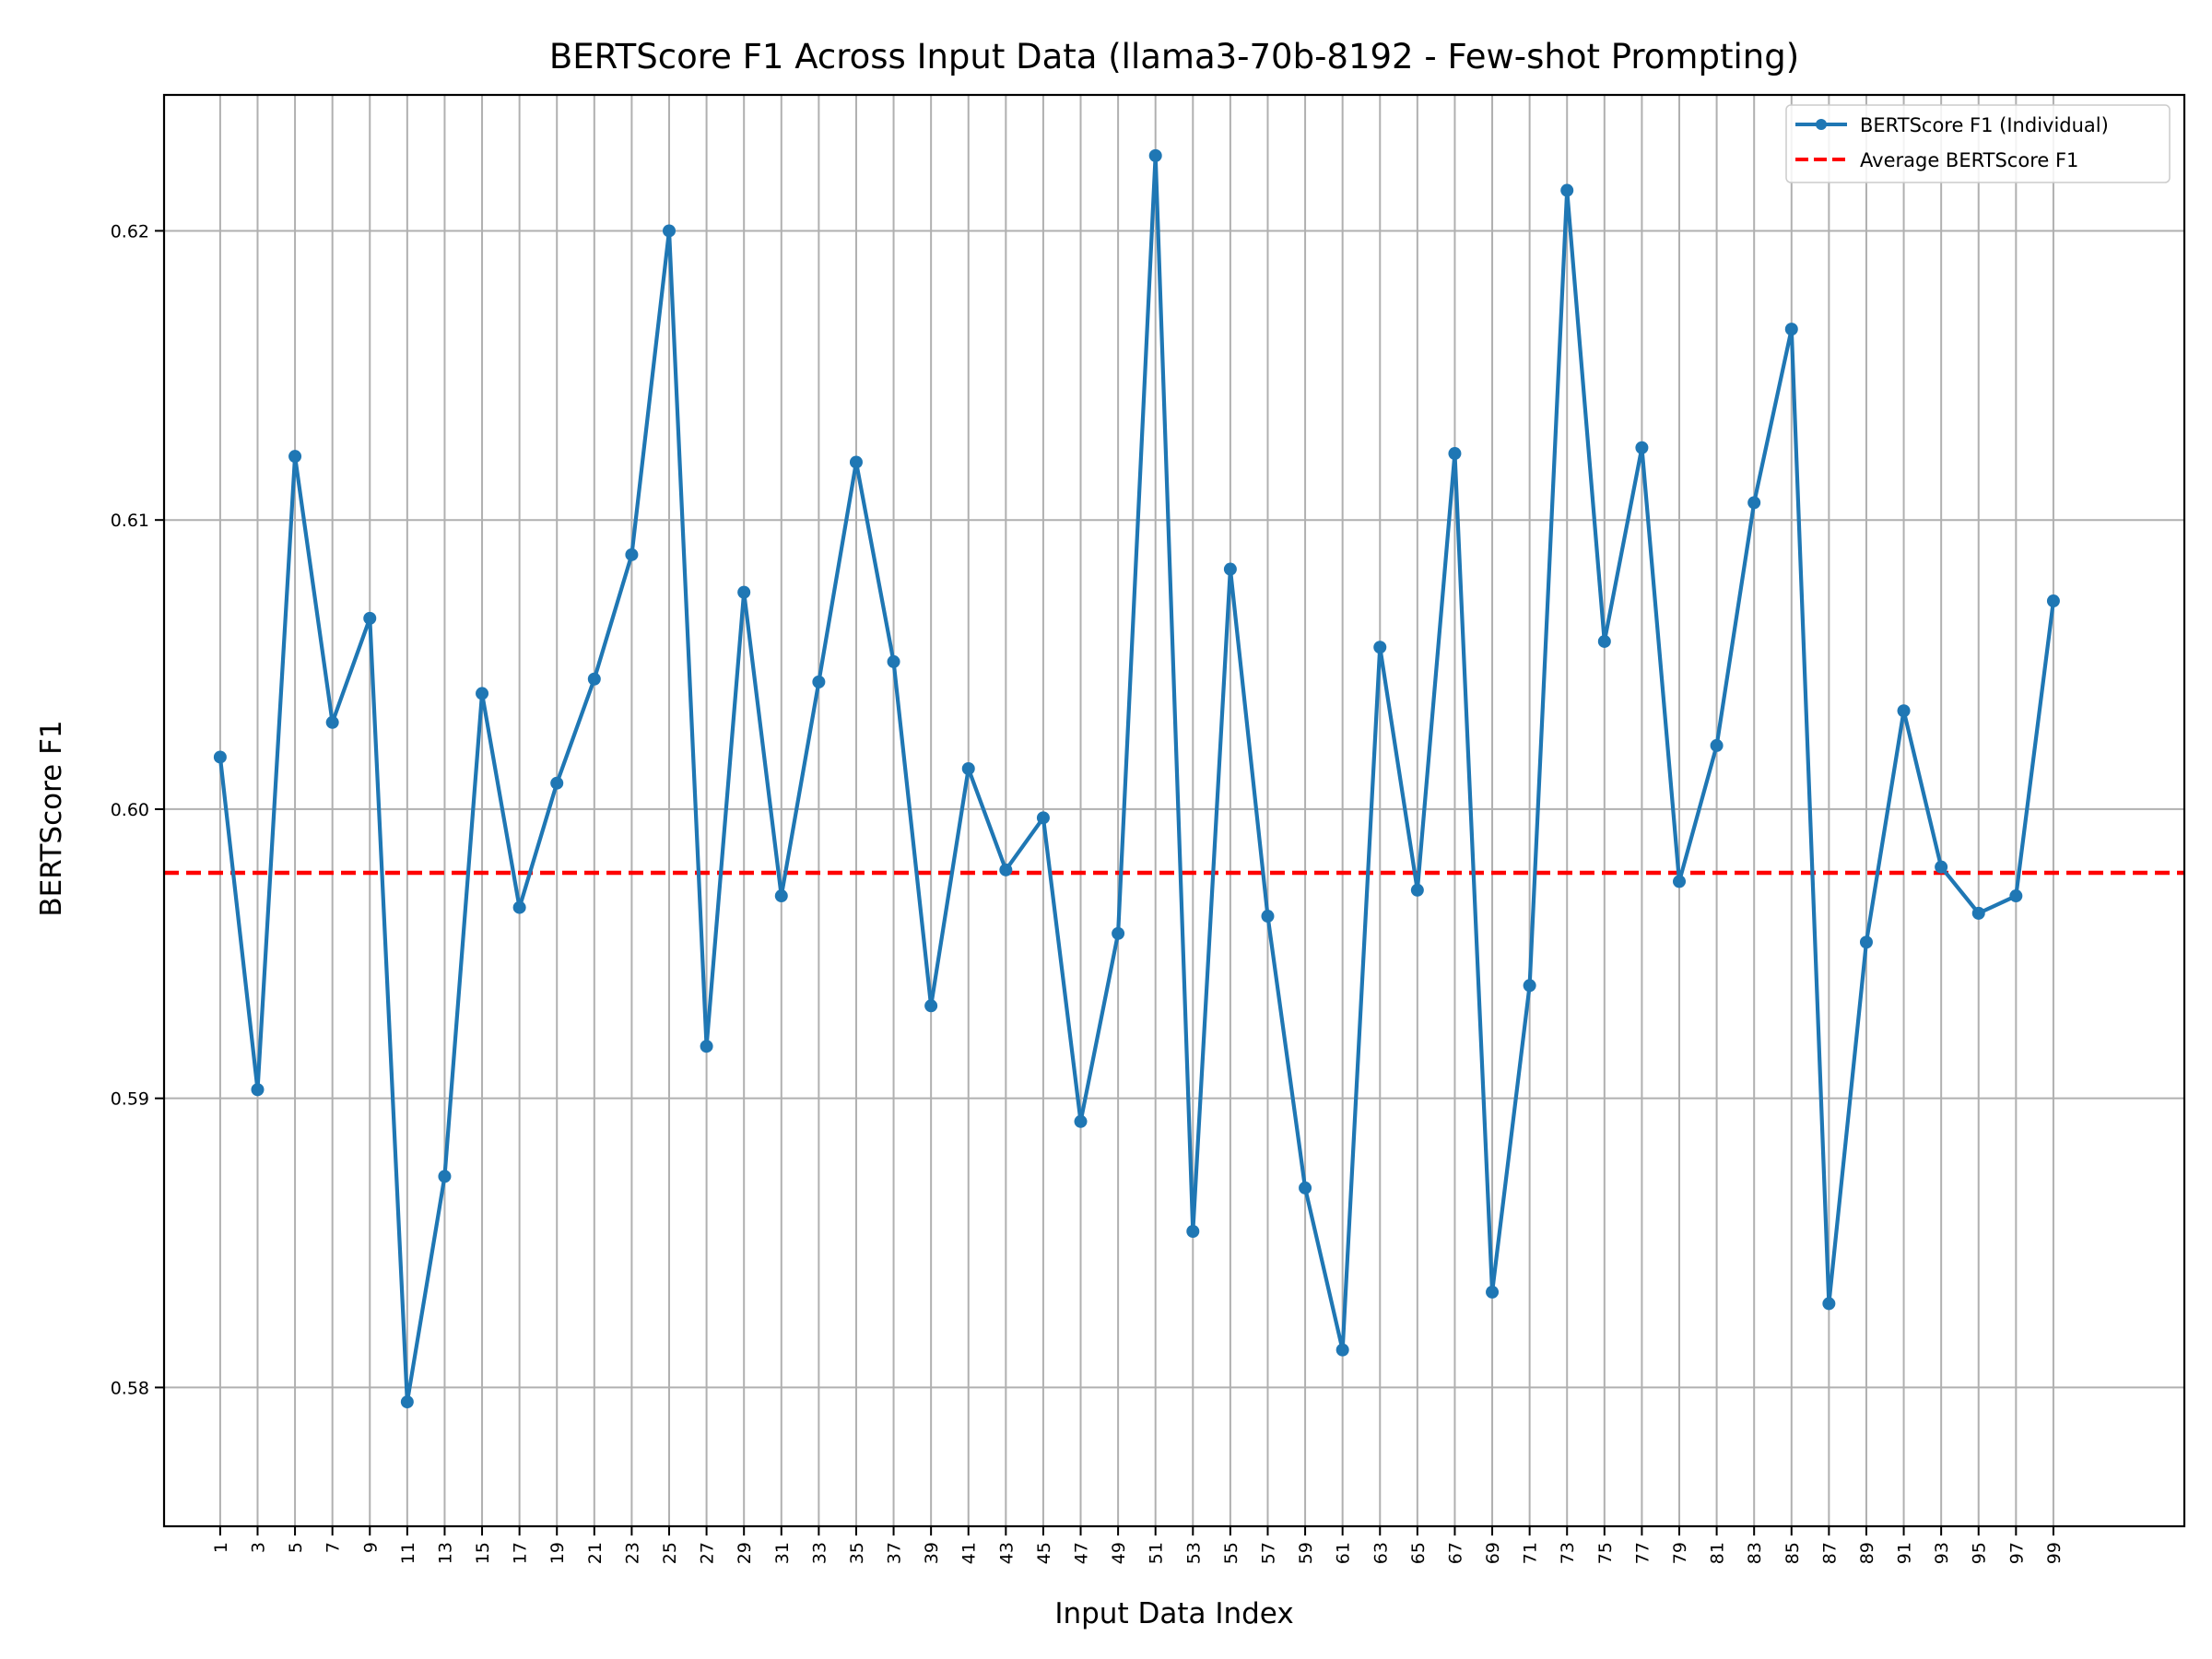 Image resolution: width=2212 pixels, height=1659 pixels. What do you see at coordinates (258, 1547) in the screenshot?
I see `x-tick-label: 3` at bounding box center [258, 1547].